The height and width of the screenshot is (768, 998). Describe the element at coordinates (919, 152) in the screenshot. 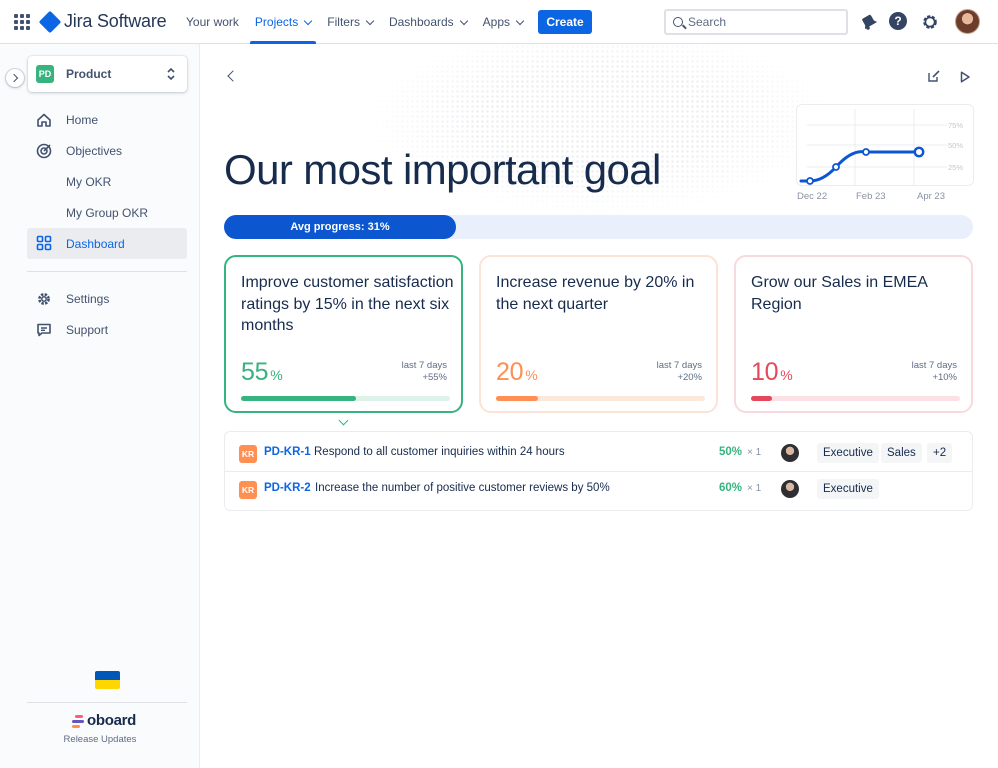

I see `trend-point-current` at that location.